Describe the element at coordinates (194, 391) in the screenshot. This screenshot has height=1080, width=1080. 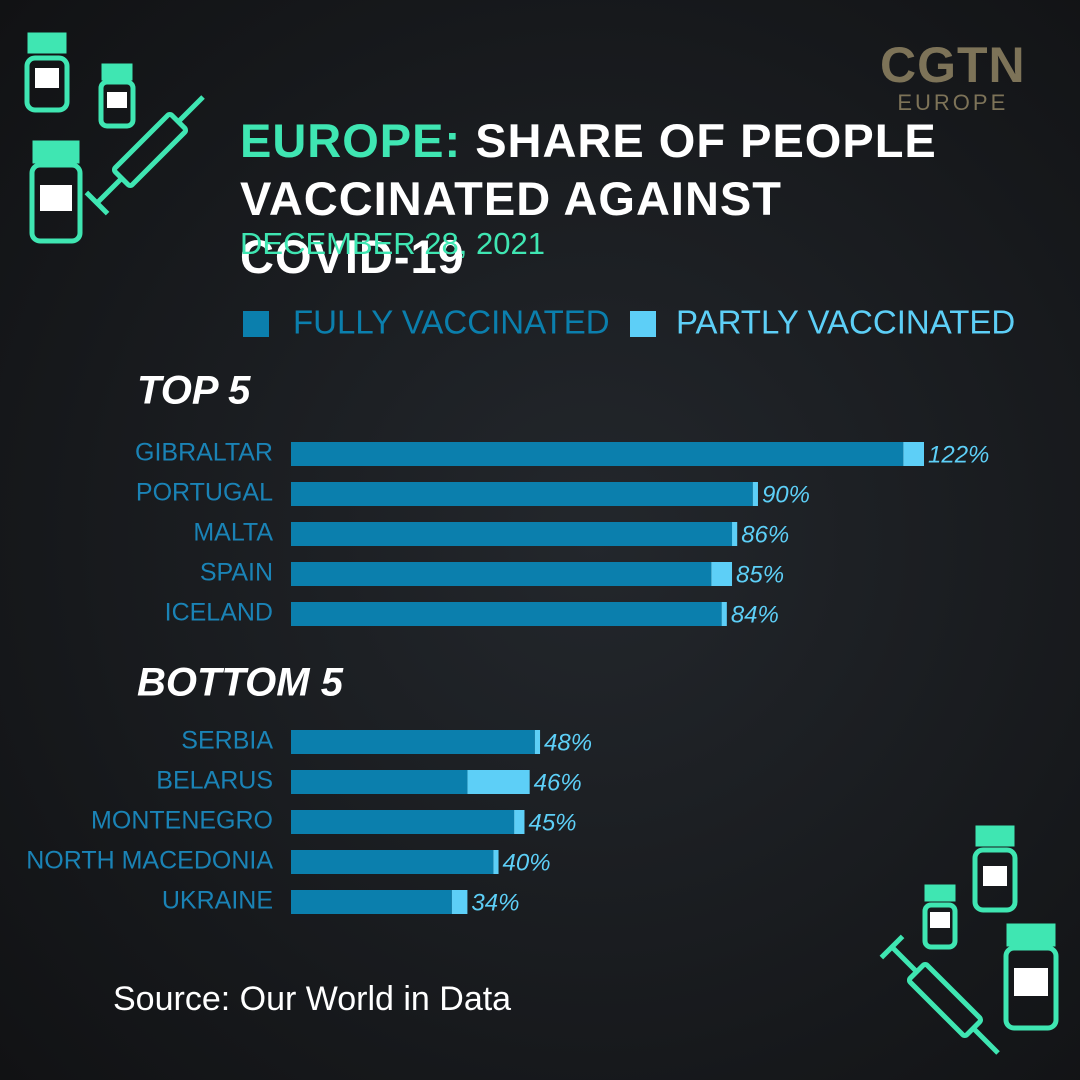
I see `group-title: TOP 5` at that location.